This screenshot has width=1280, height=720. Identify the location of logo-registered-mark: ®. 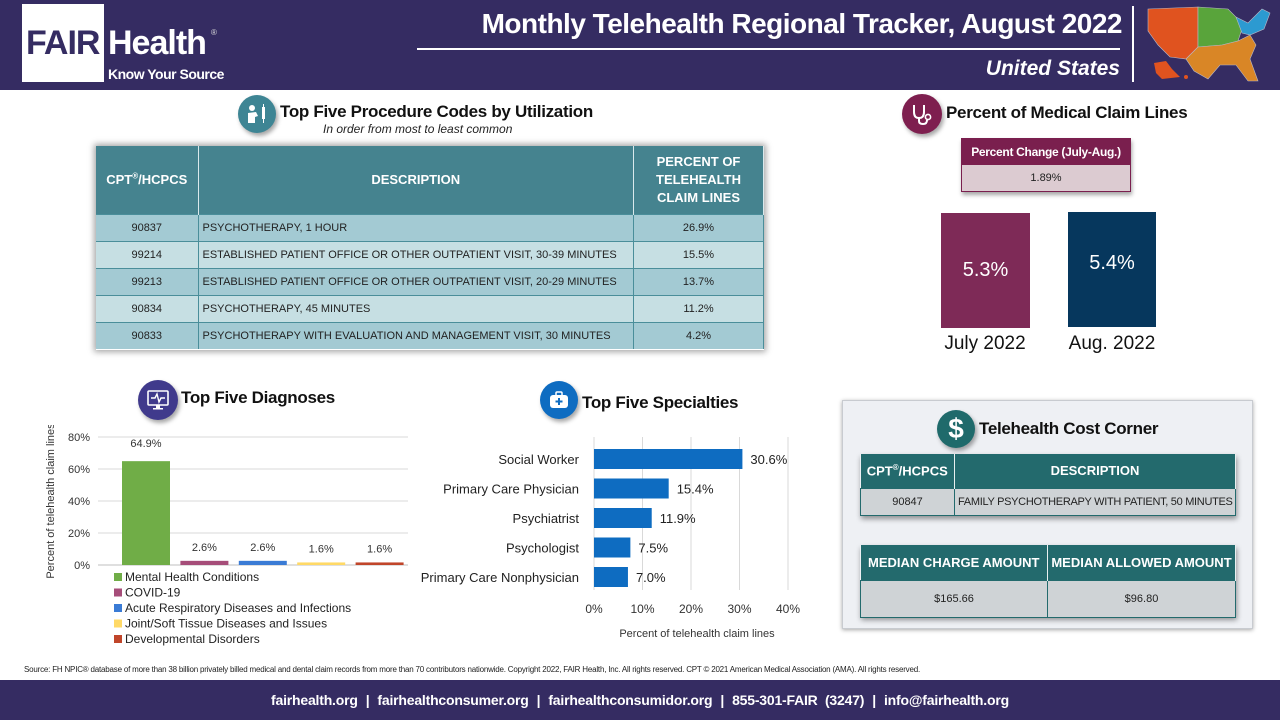
(214, 32).